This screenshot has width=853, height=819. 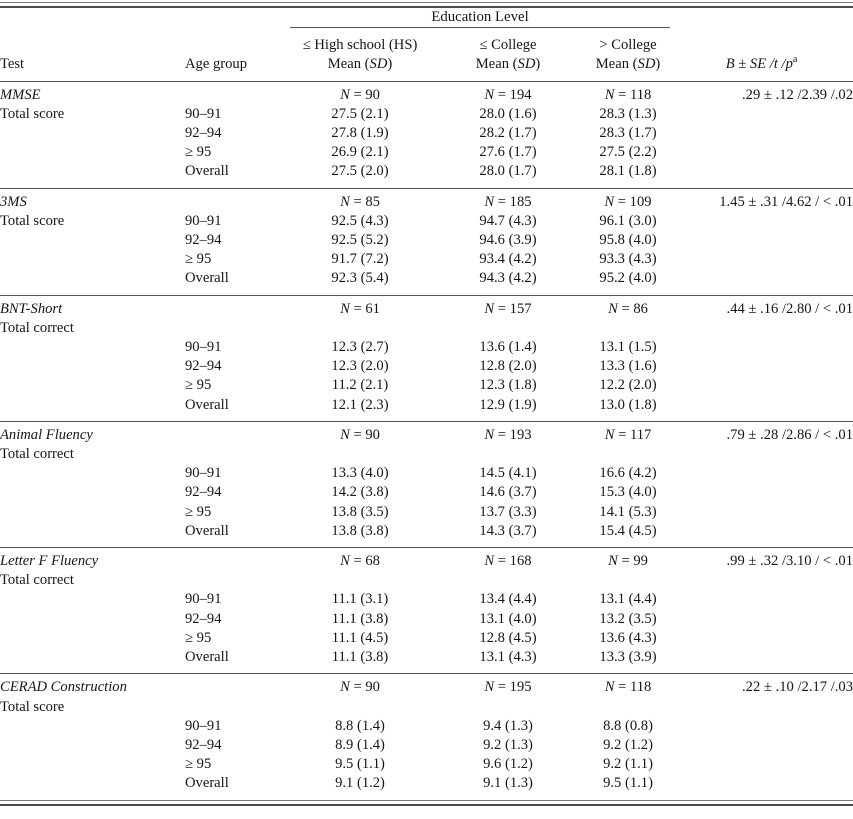 What do you see at coordinates (37, 580) in the screenshot?
I see `measure-cell: Total correct` at bounding box center [37, 580].